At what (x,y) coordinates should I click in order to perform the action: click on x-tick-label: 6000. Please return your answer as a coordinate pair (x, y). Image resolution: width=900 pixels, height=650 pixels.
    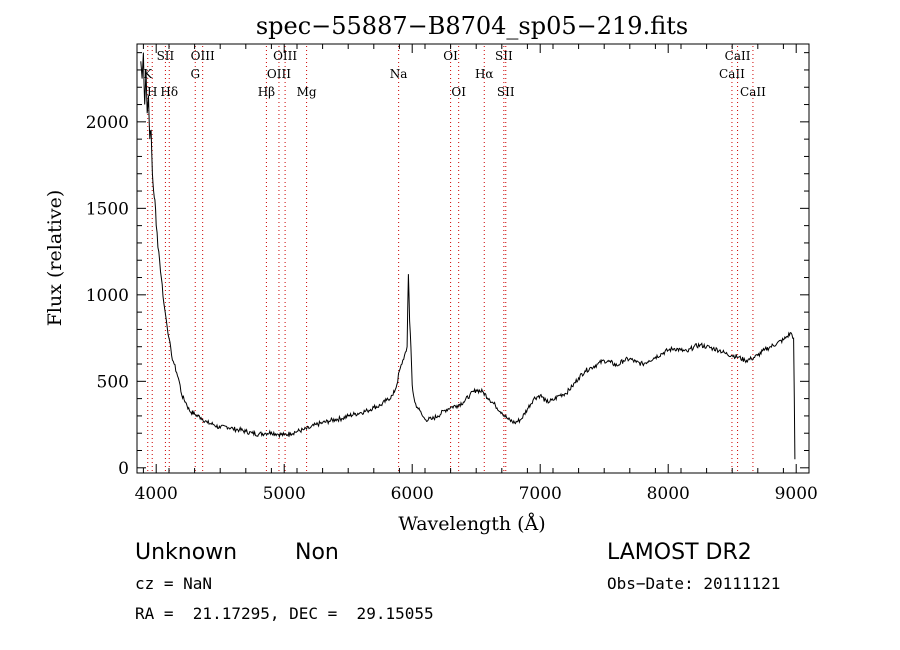
    Looking at the image, I should click on (412, 494).